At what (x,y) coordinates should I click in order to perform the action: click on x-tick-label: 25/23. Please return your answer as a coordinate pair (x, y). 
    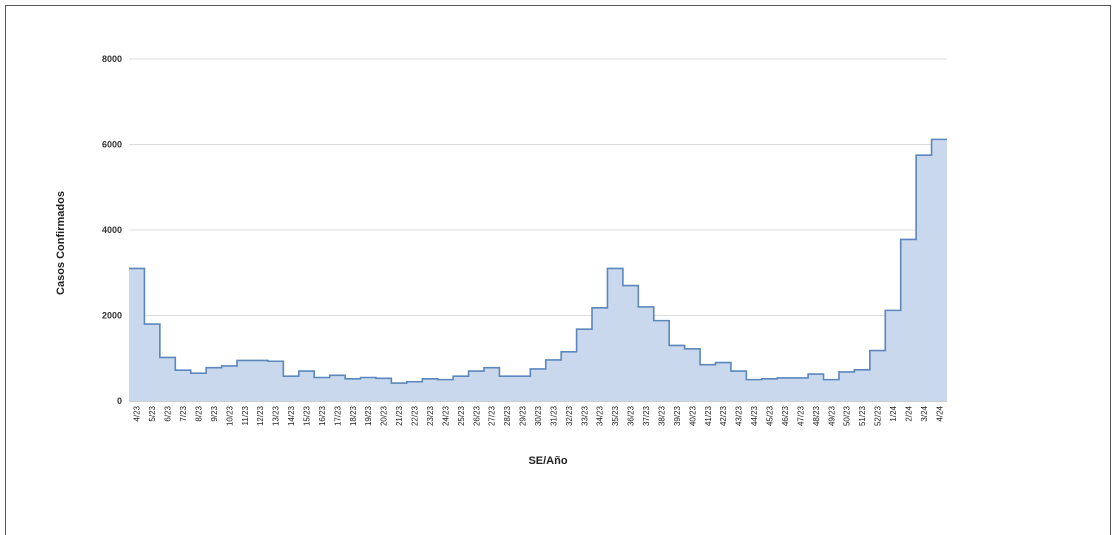
    Looking at the image, I should click on (461, 415).